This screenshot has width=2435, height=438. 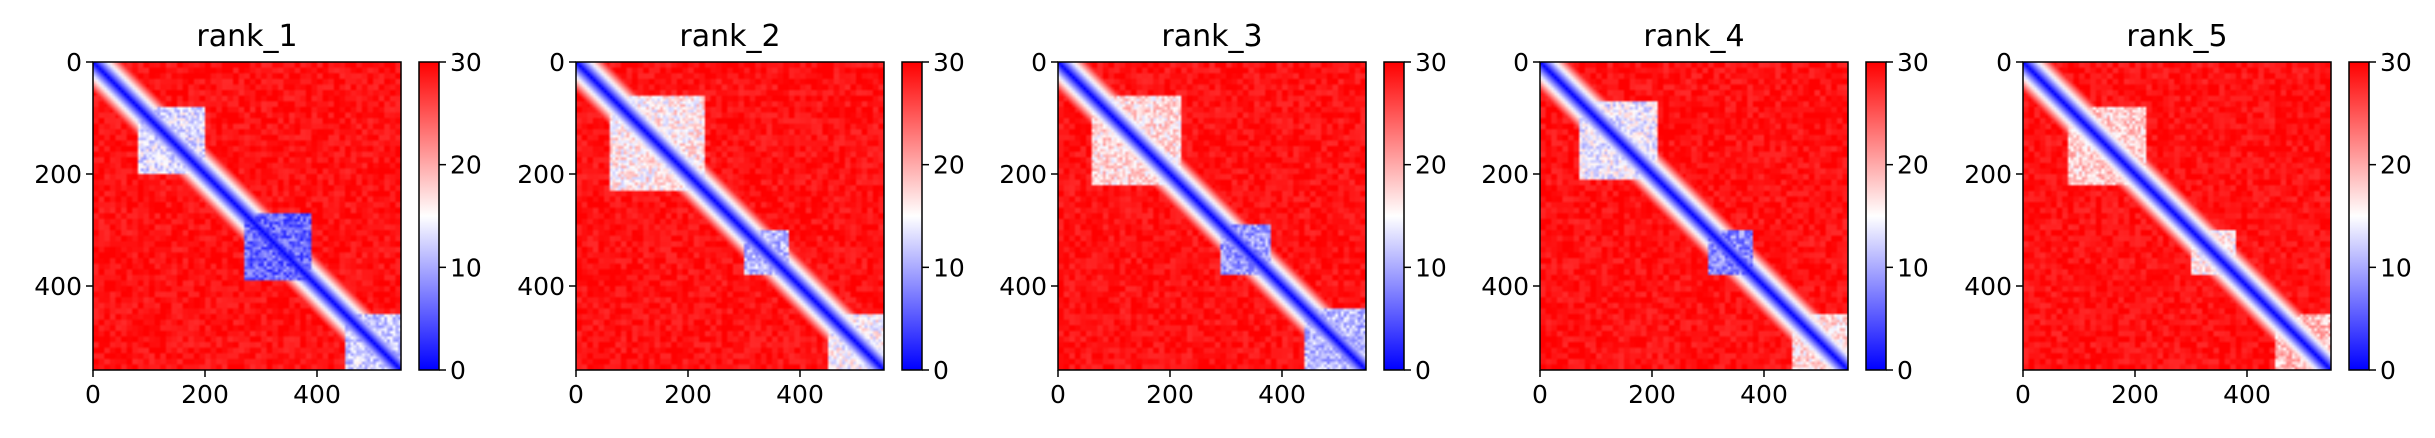 I want to click on panel-title: rank_2, so click(x=729, y=36).